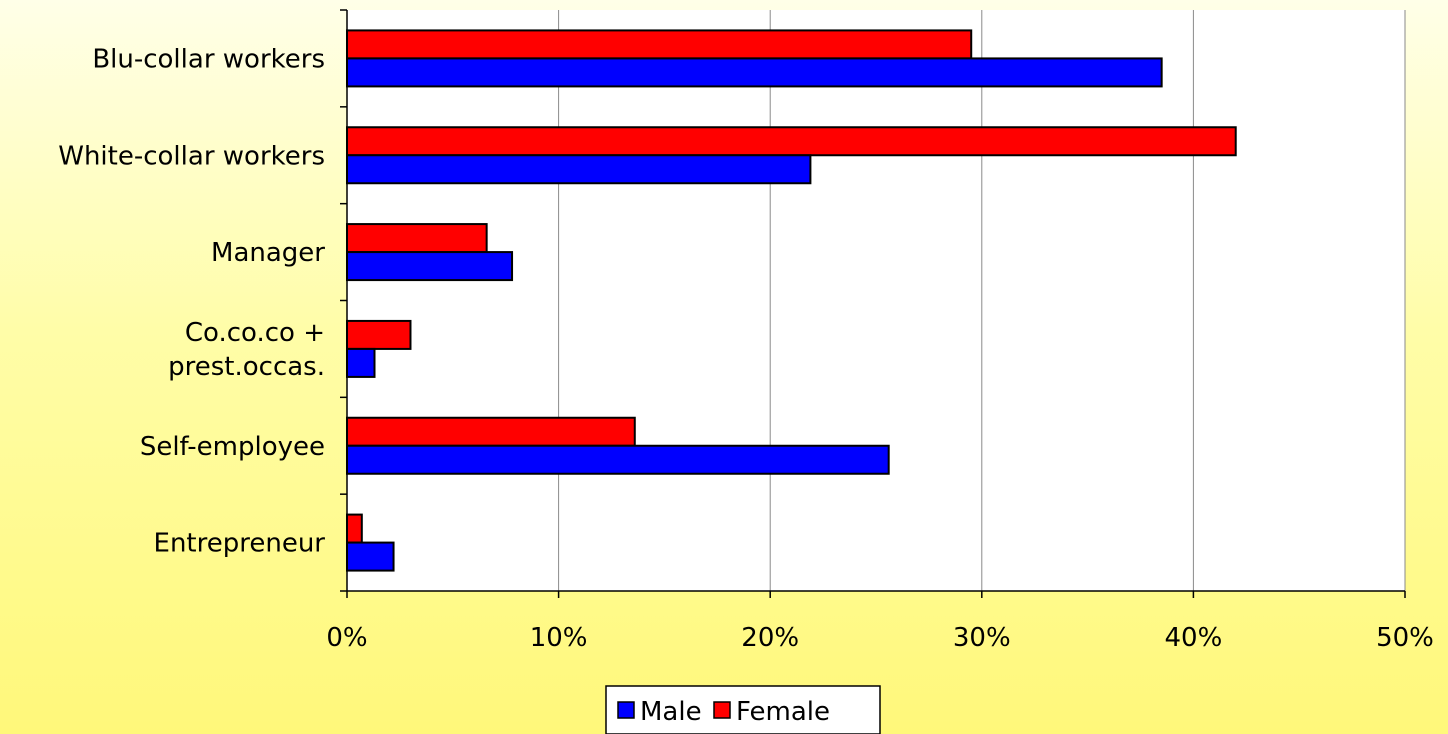 Image resolution: width=1448 pixels, height=734 pixels. What do you see at coordinates (1194, 638) in the screenshot?
I see `x-tick-label: 40%` at bounding box center [1194, 638].